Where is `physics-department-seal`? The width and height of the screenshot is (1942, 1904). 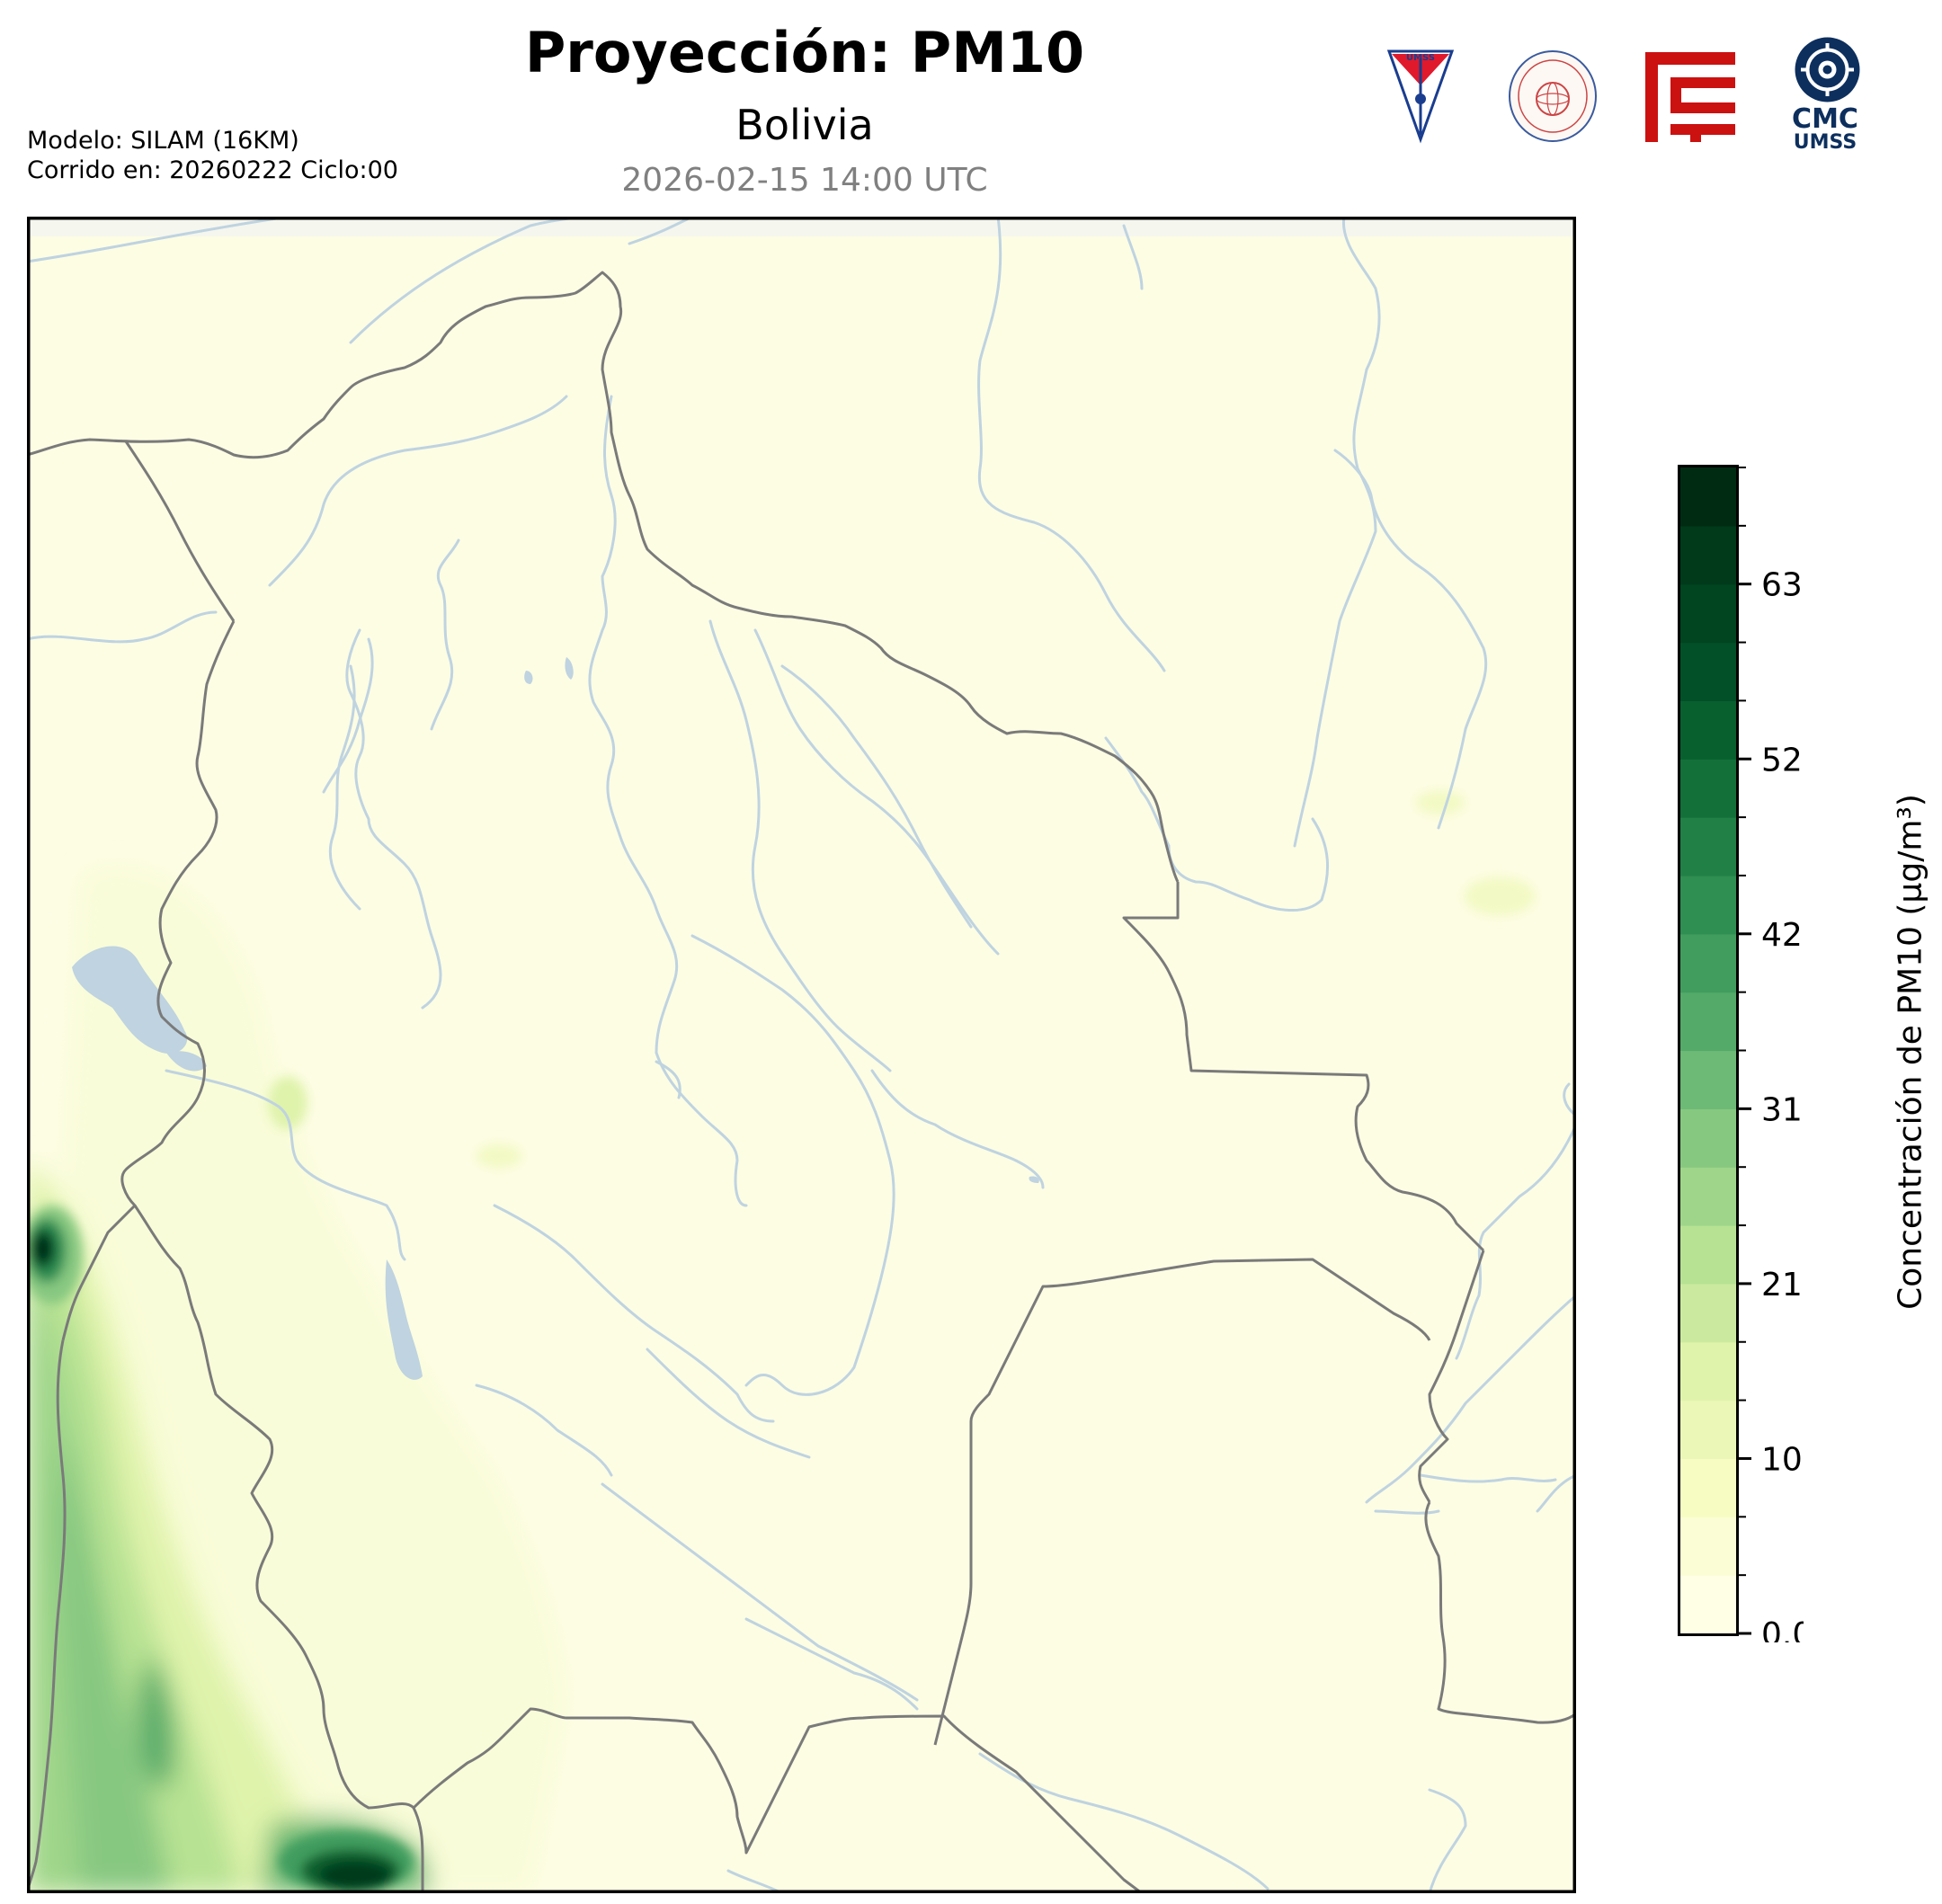 physics-department-seal is located at coordinates (1553, 96).